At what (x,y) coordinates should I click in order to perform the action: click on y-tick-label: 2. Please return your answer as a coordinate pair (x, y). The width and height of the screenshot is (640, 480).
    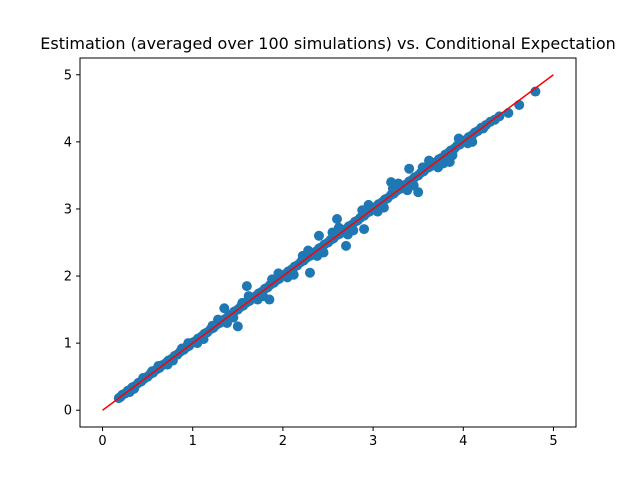
    Looking at the image, I should click on (68, 277).